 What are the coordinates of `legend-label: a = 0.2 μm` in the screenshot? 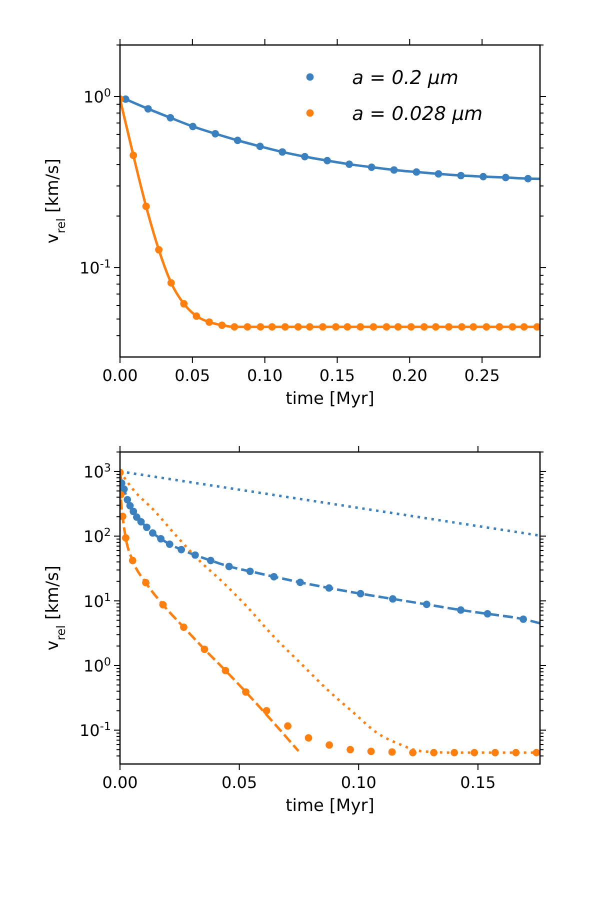 It's located at (405, 78).